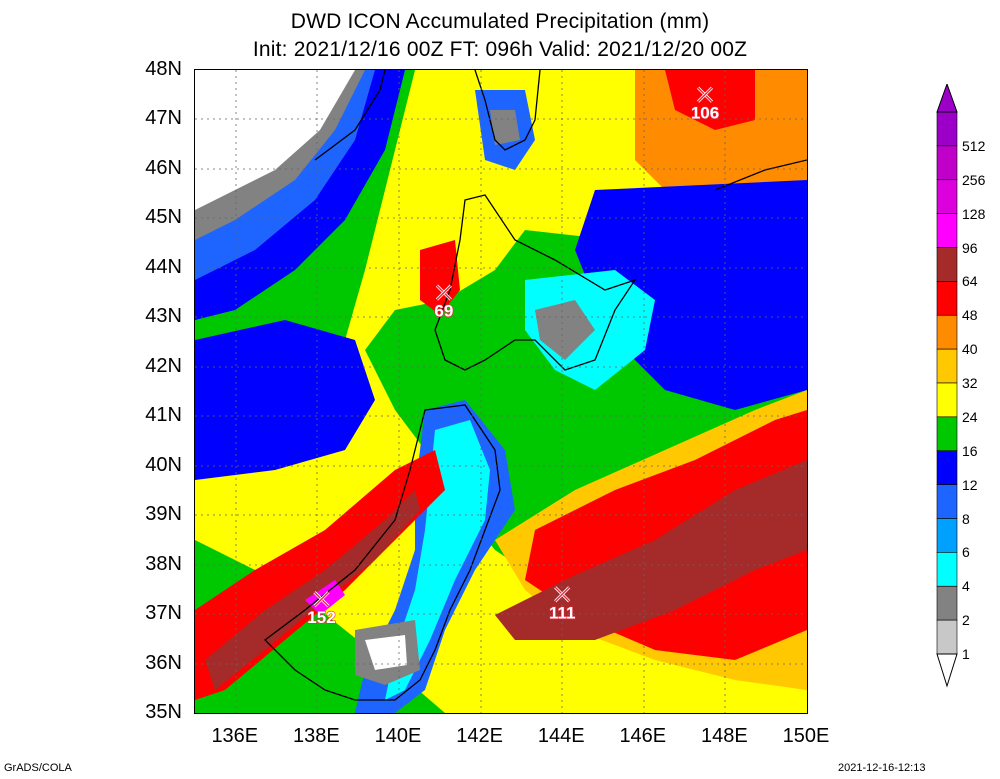  Describe the element at coordinates (562, 612) in the screenshot. I see `precip-maximum-value: 111` at that location.